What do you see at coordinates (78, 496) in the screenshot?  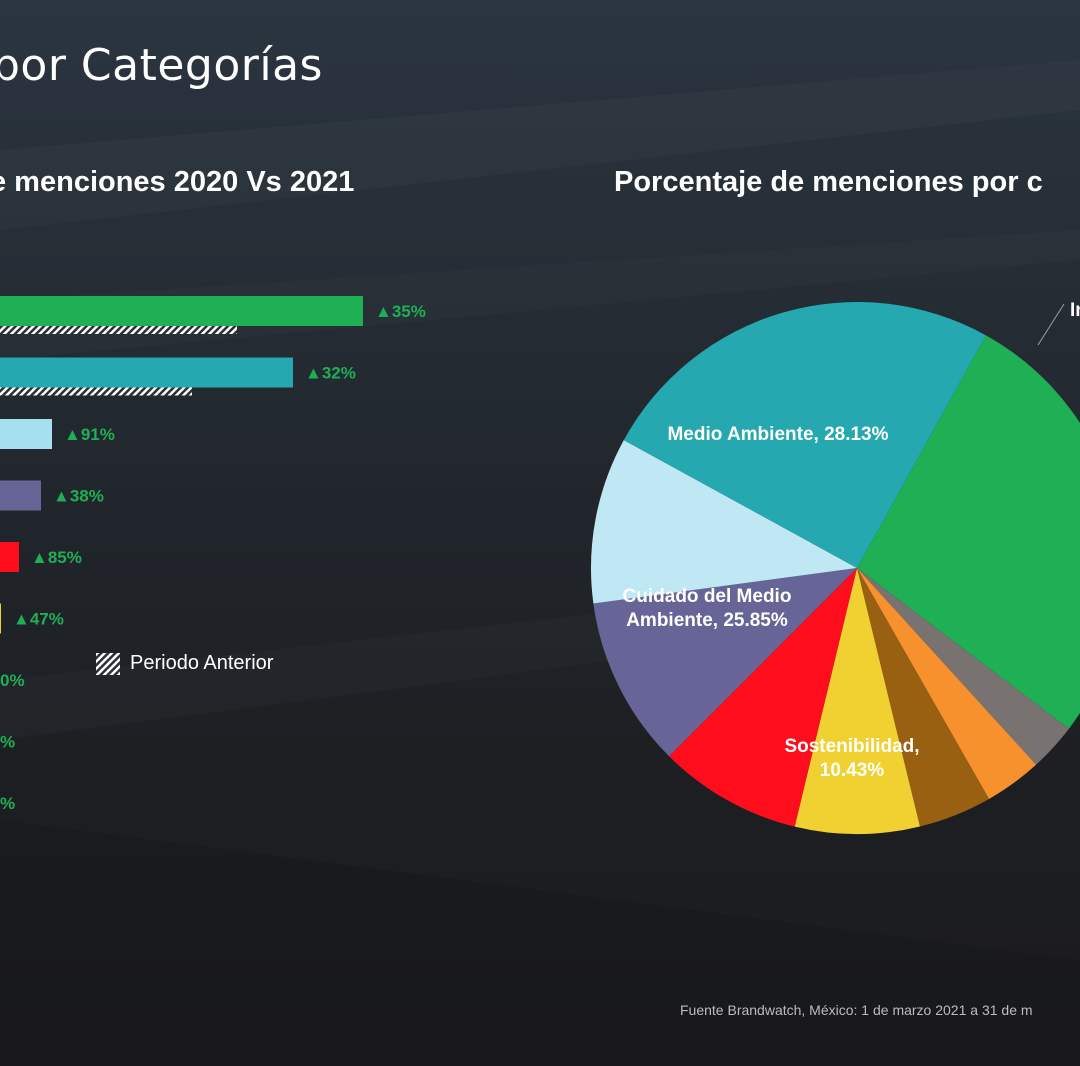 I see `change-label: ▲38%` at bounding box center [78, 496].